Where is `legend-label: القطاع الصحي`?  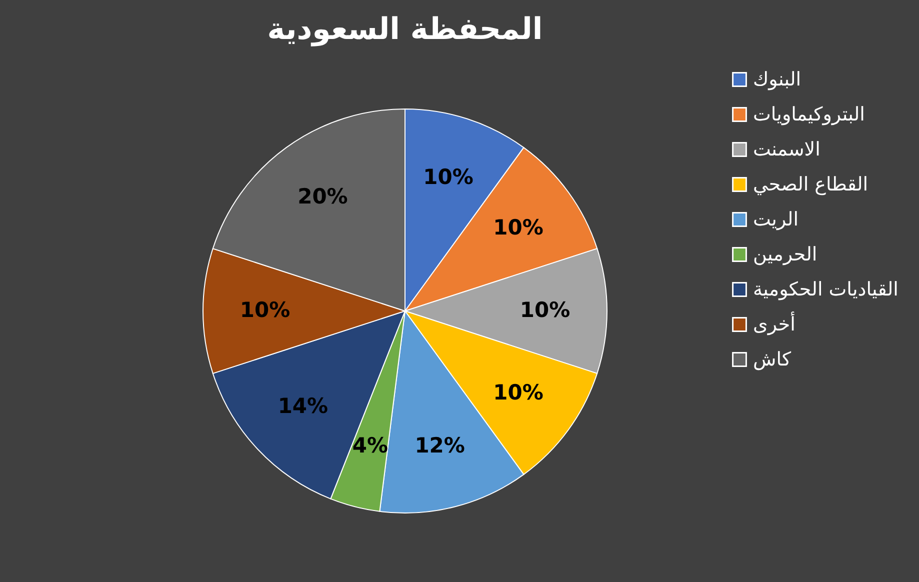 legend-label: القطاع الصحي is located at coordinates (810, 185).